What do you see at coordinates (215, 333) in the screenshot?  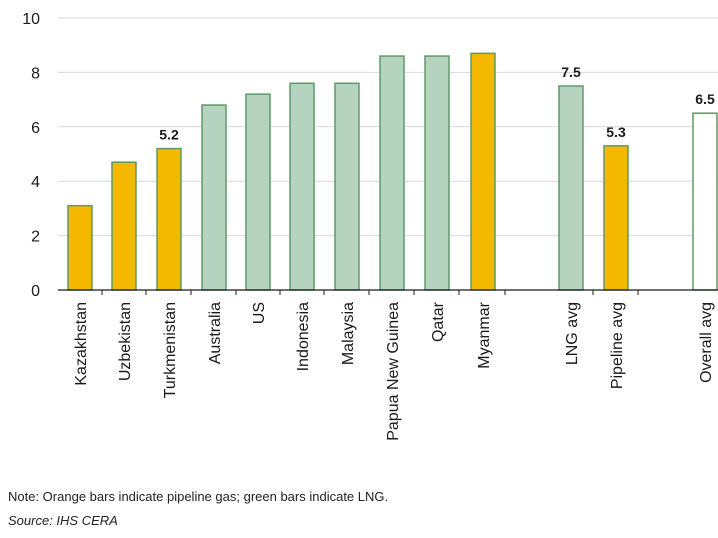 I see `x-tick-label: Australia` at bounding box center [215, 333].